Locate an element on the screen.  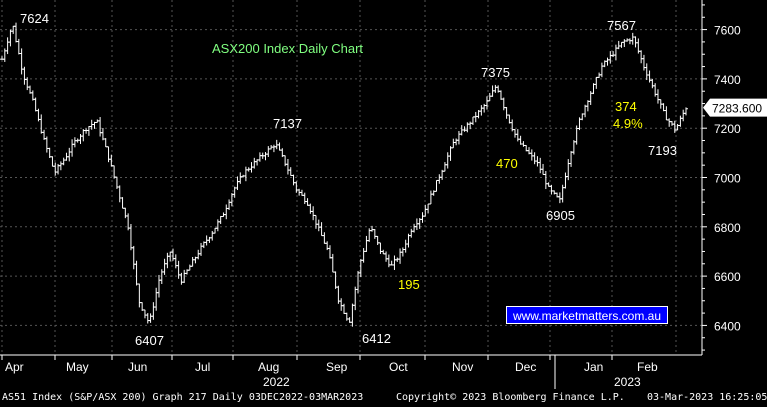
footer-right: 03-Mar-2023 16:25:05 is located at coordinates (707, 397).